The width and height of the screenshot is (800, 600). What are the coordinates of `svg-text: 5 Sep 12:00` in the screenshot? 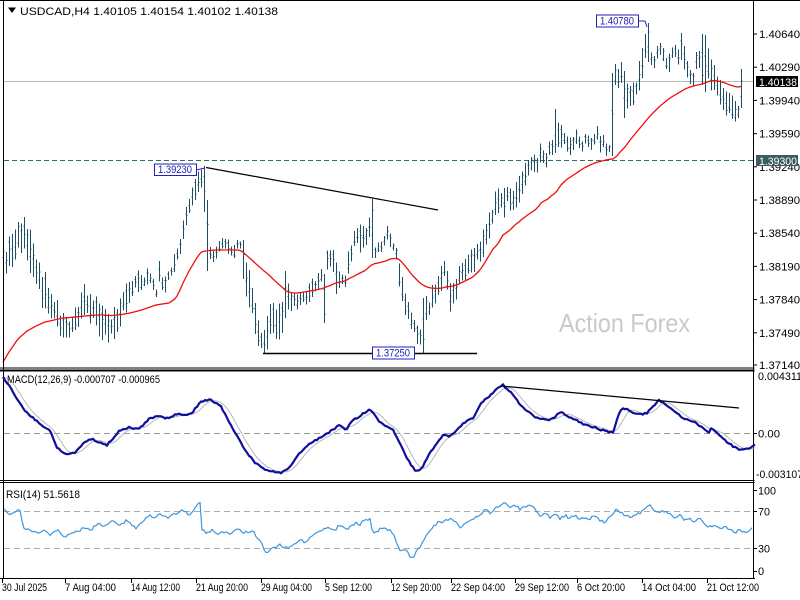 It's located at (348, 588).